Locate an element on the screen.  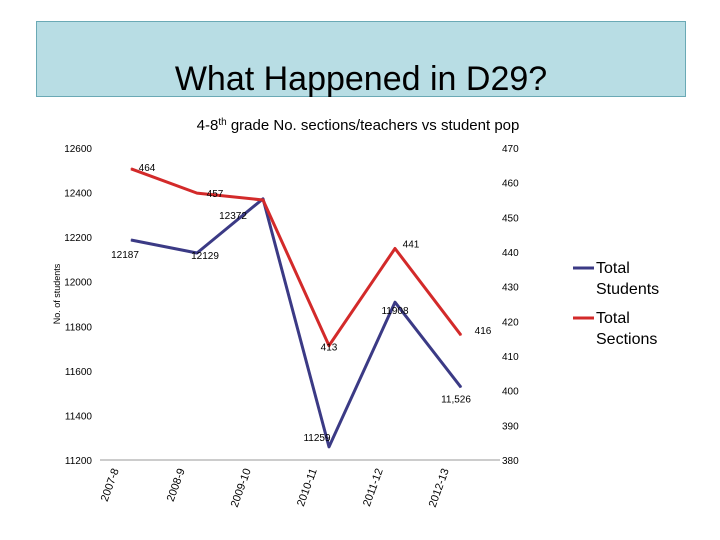
x-tick-label: 2011-12 is located at coordinates (373, 487).